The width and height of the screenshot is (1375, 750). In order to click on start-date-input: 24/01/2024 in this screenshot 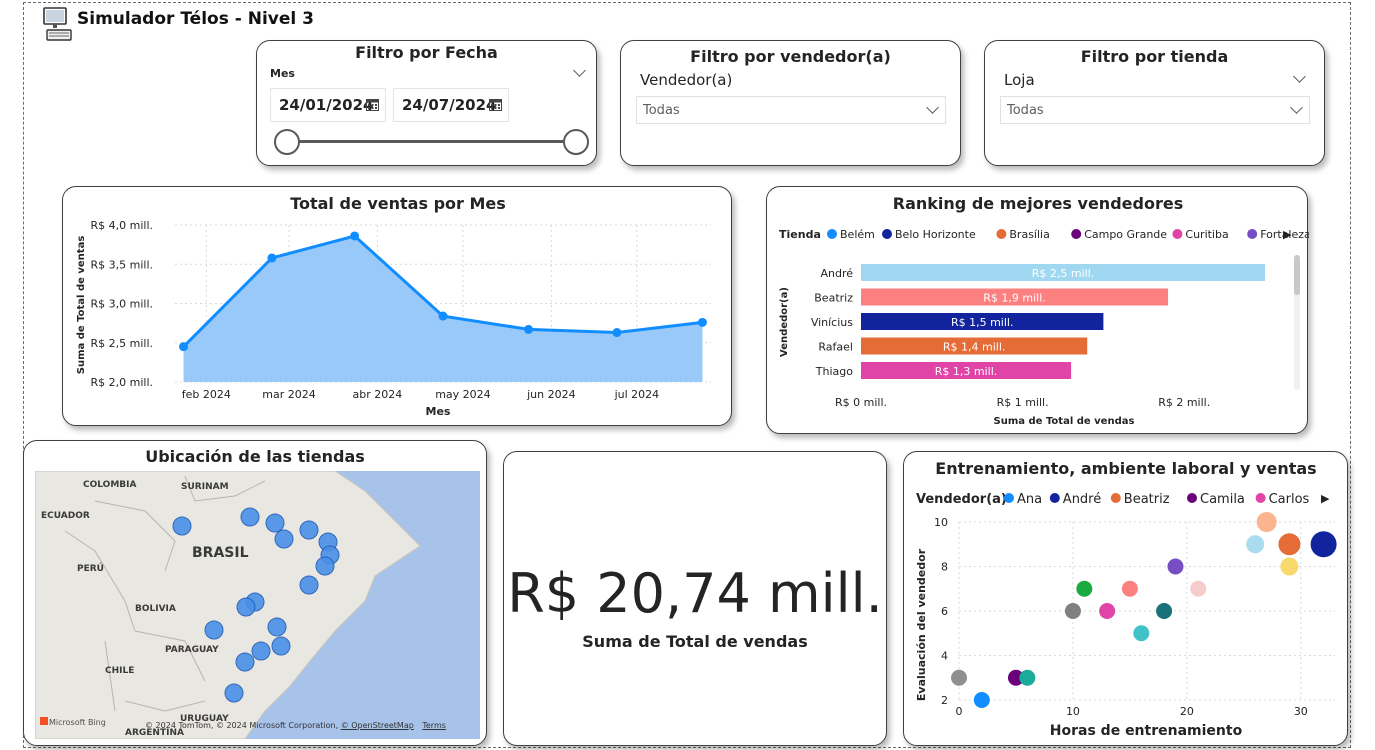, I will do `click(328, 105)`.